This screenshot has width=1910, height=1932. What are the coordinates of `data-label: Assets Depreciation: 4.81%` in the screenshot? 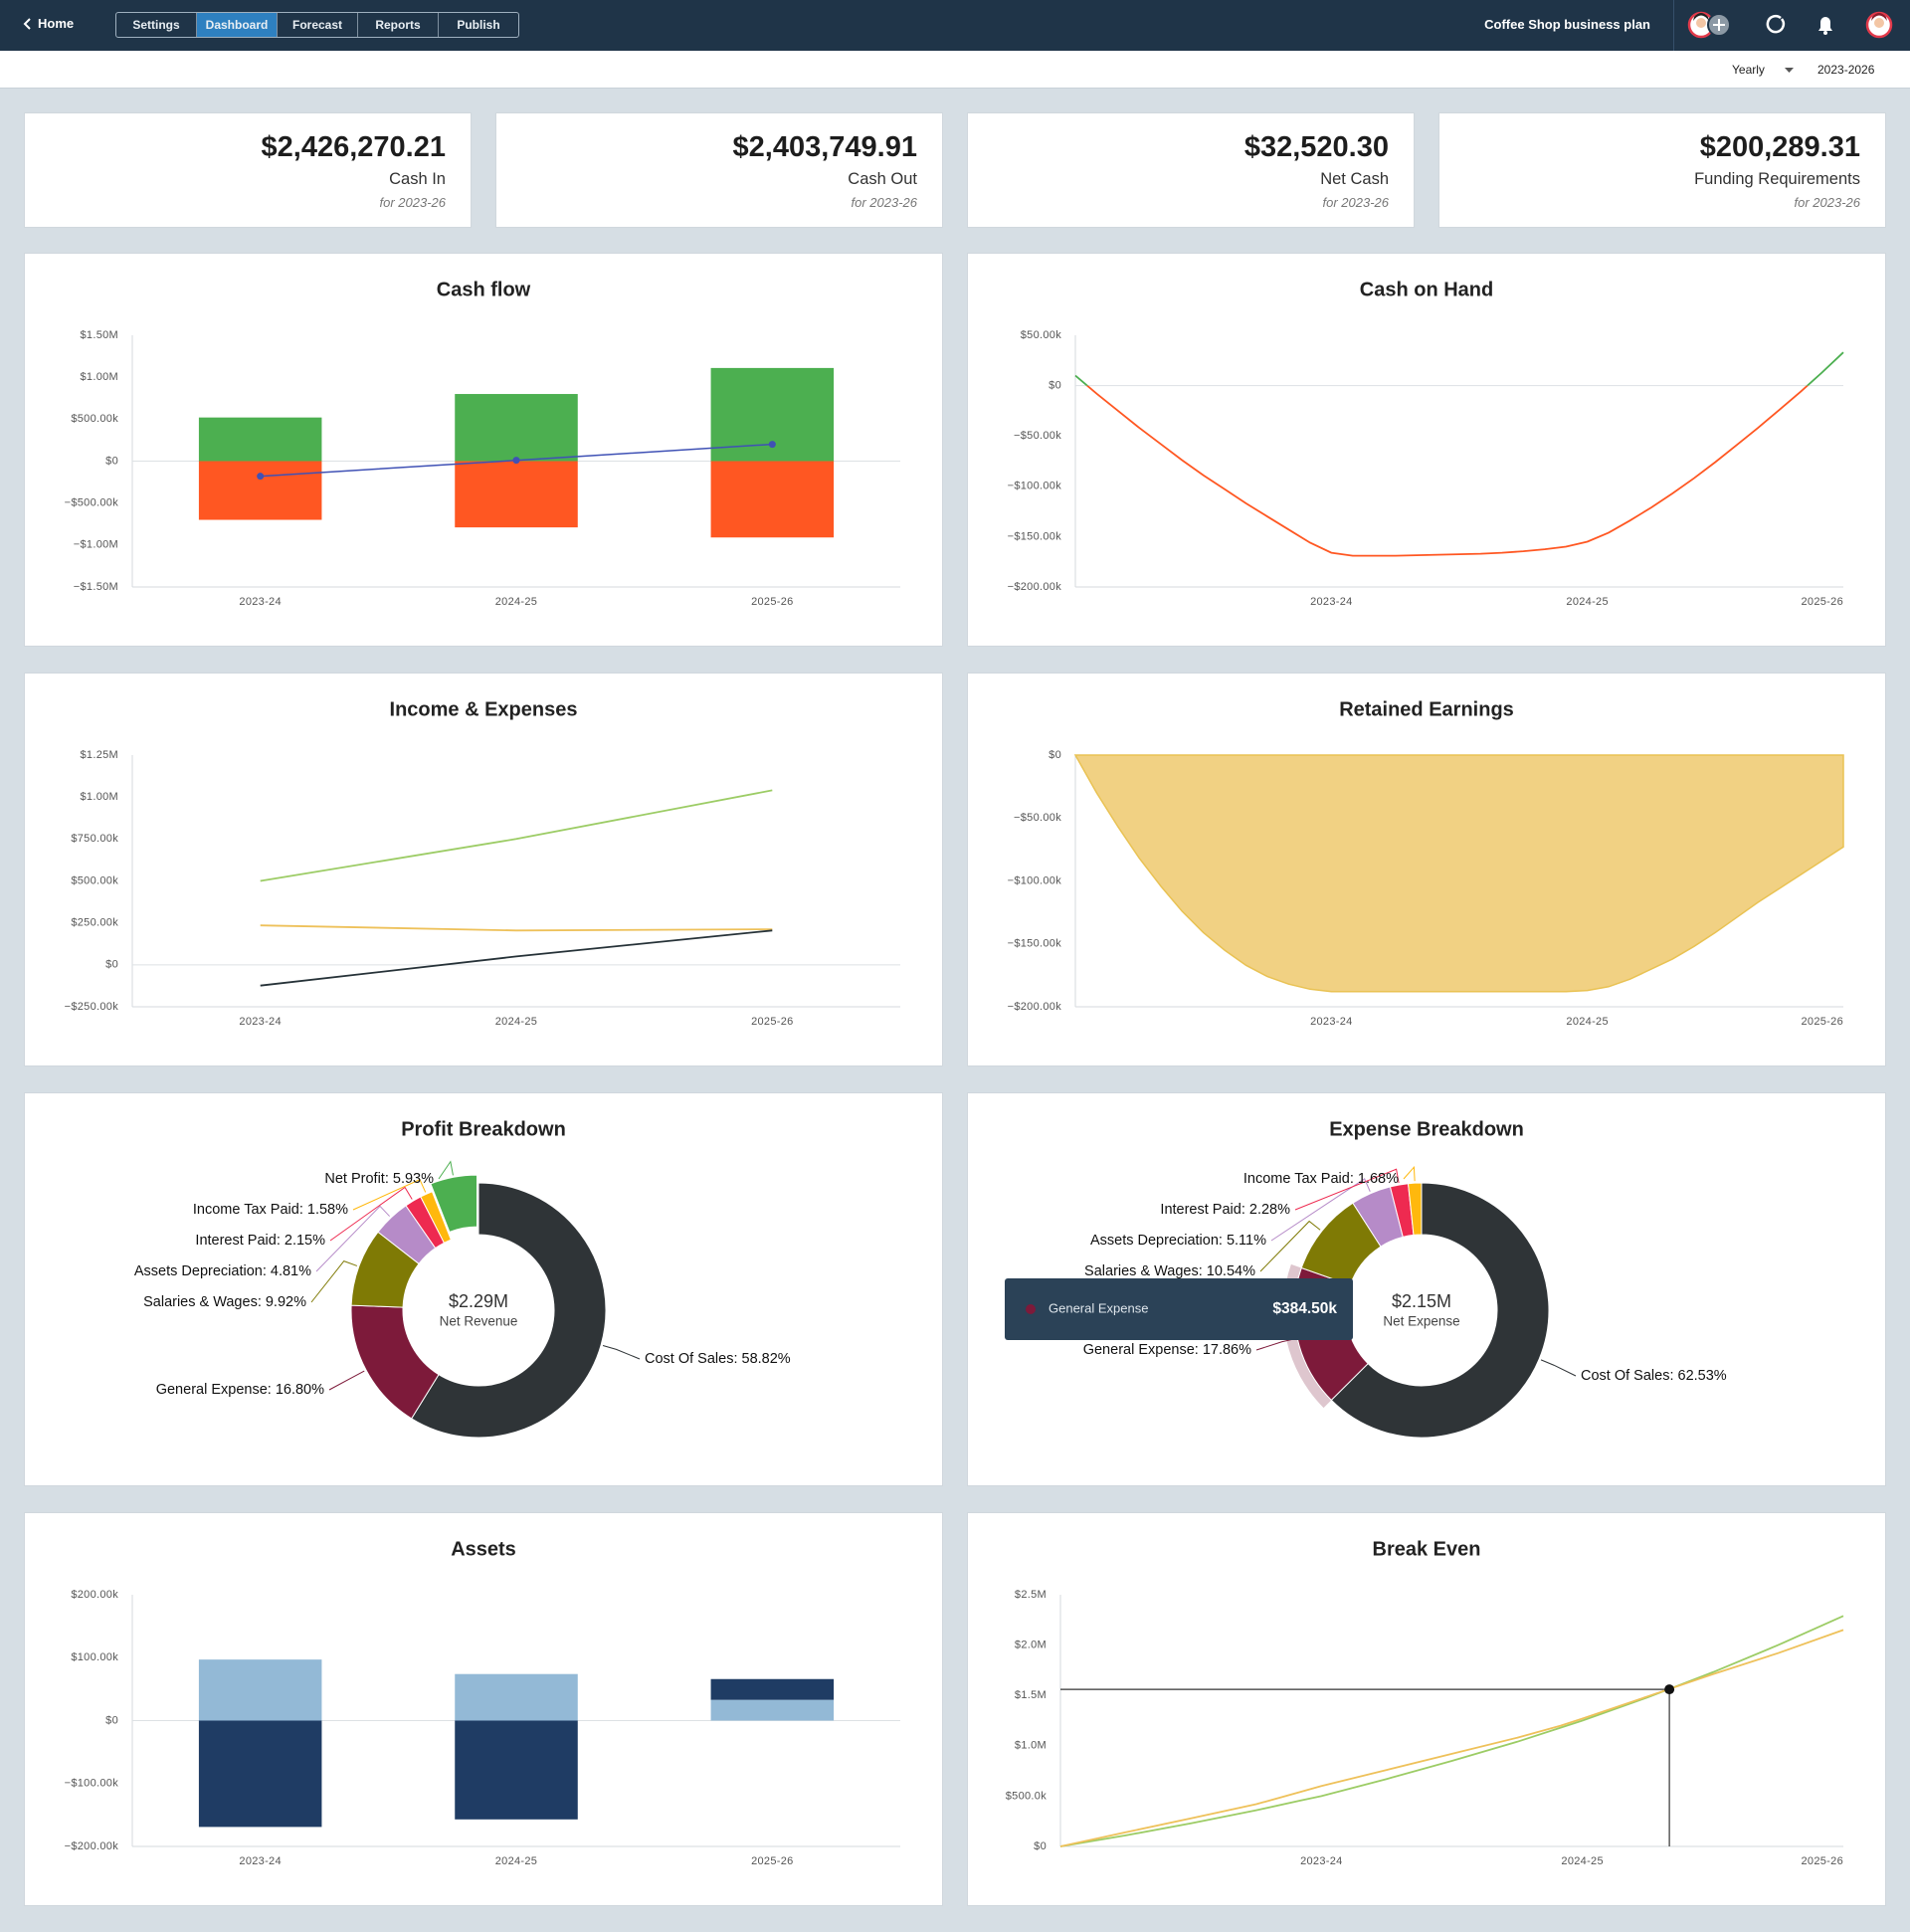 It's located at (222, 1271).